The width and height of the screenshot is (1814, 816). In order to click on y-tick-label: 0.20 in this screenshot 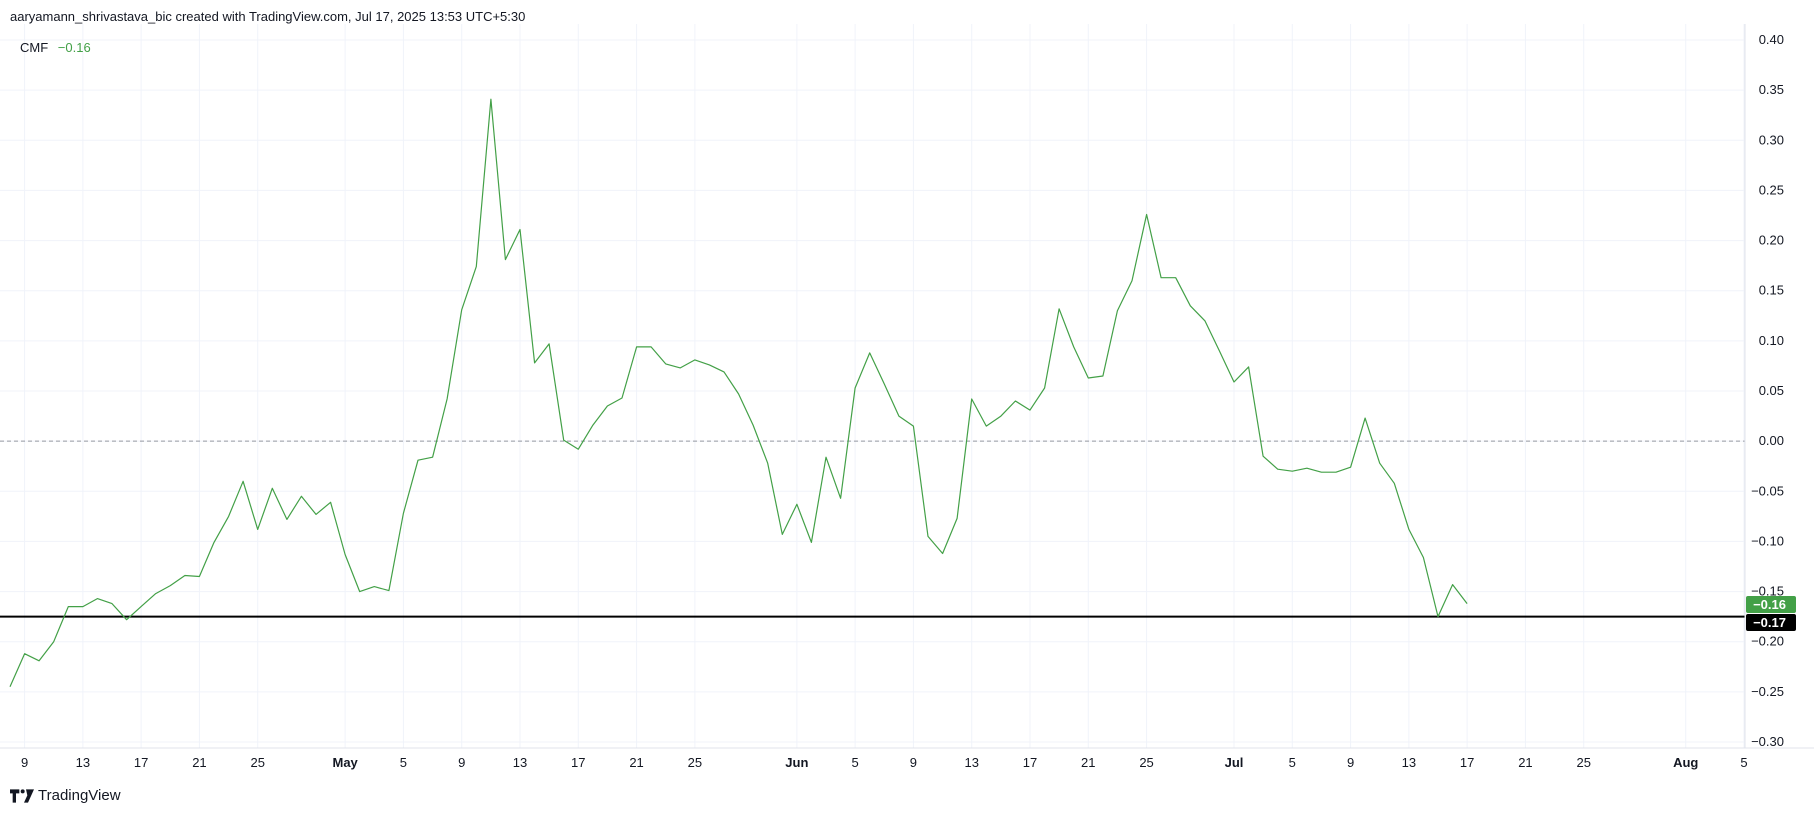, I will do `click(1771, 240)`.